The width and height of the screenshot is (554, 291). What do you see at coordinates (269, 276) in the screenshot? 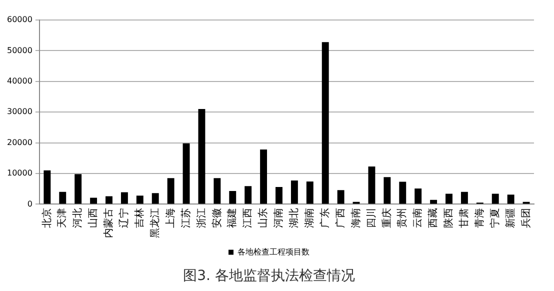
I see `text: 图3. 各地监督执法检查情况` at bounding box center [269, 276].